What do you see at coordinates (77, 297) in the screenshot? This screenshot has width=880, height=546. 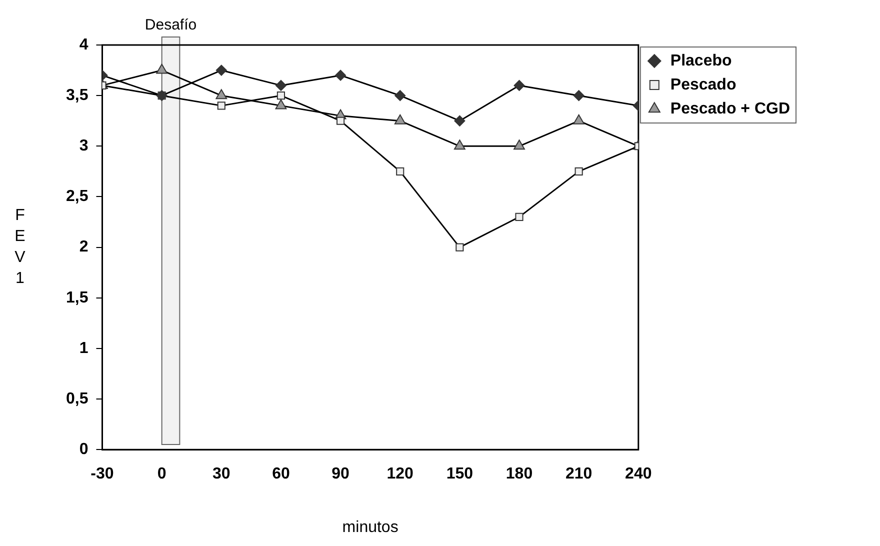 I see `y-tick-label: 1,5` at bounding box center [77, 297].